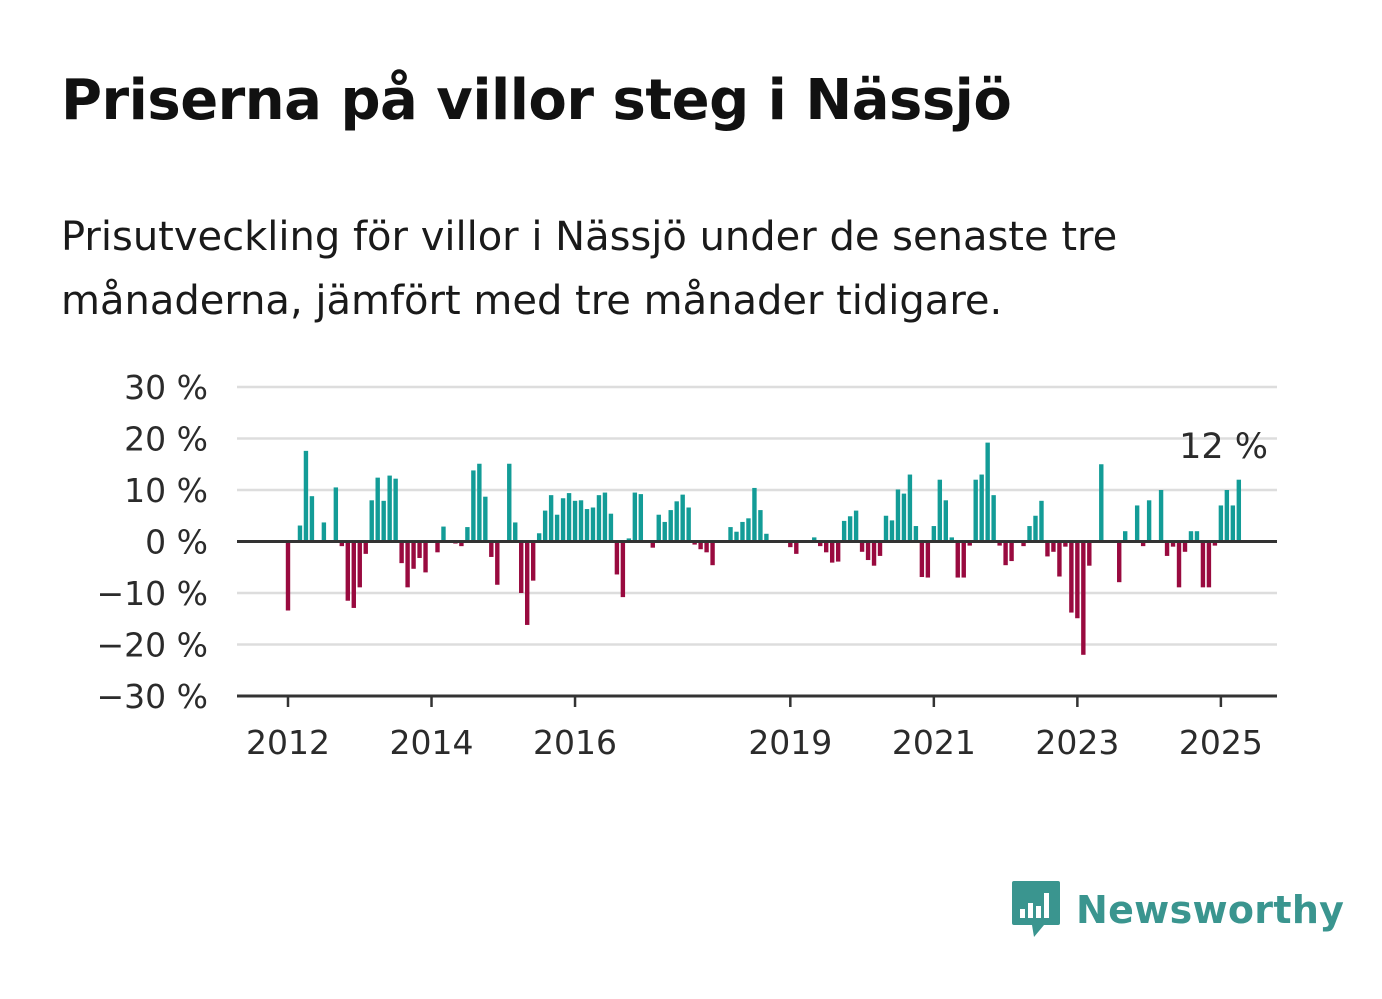 This screenshot has width=1382, height=999. What do you see at coordinates (536, 100) in the screenshot?
I see `page-title: Priserna på villor steg i Nässjö` at bounding box center [536, 100].